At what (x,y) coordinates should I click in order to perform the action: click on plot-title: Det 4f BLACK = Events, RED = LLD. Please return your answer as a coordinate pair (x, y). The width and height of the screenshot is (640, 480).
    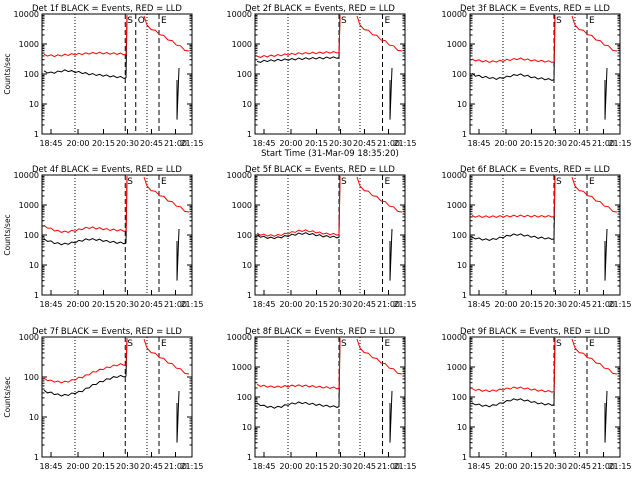
    Looking at the image, I should click on (107, 170).